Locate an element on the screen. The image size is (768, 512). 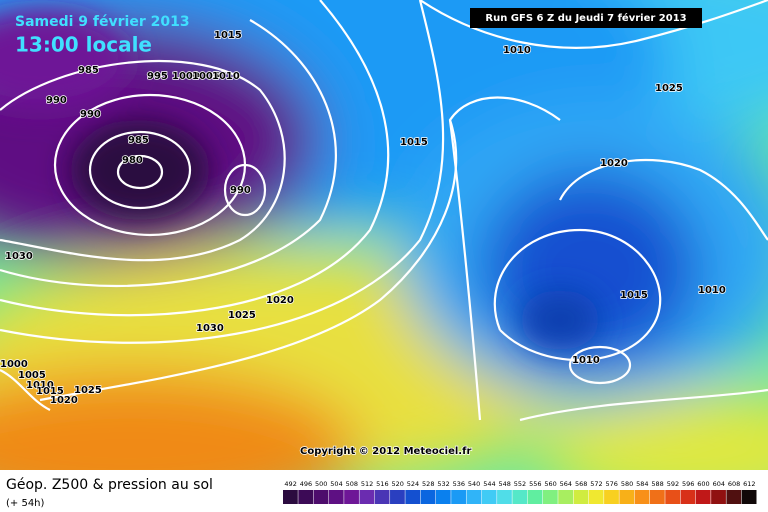
scale-label: 532 is located at coordinates (443, 484).